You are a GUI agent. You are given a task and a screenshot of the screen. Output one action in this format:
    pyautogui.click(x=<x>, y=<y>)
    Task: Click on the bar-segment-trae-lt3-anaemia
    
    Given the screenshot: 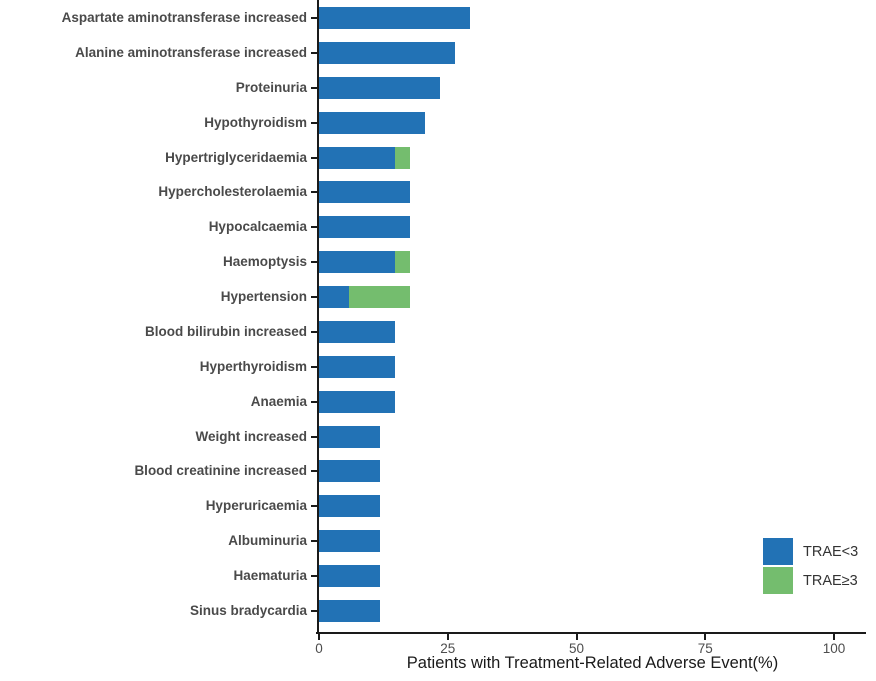 What is the action you would take?
    pyautogui.click(x=357, y=401)
    